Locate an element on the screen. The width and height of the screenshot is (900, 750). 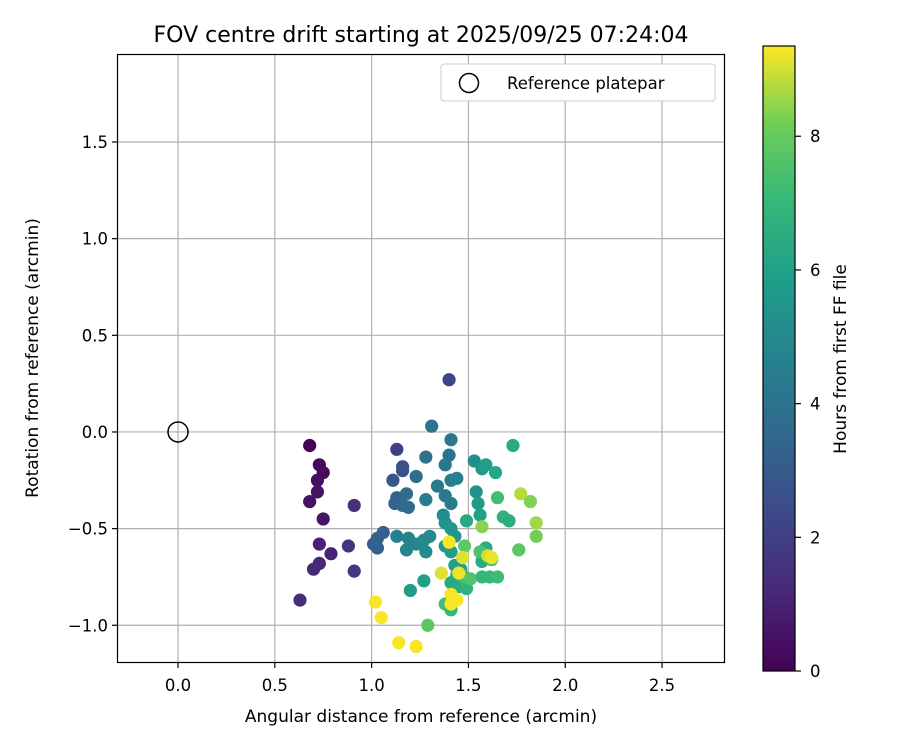
y-tick-label: −1.0 is located at coordinates (88, 625).